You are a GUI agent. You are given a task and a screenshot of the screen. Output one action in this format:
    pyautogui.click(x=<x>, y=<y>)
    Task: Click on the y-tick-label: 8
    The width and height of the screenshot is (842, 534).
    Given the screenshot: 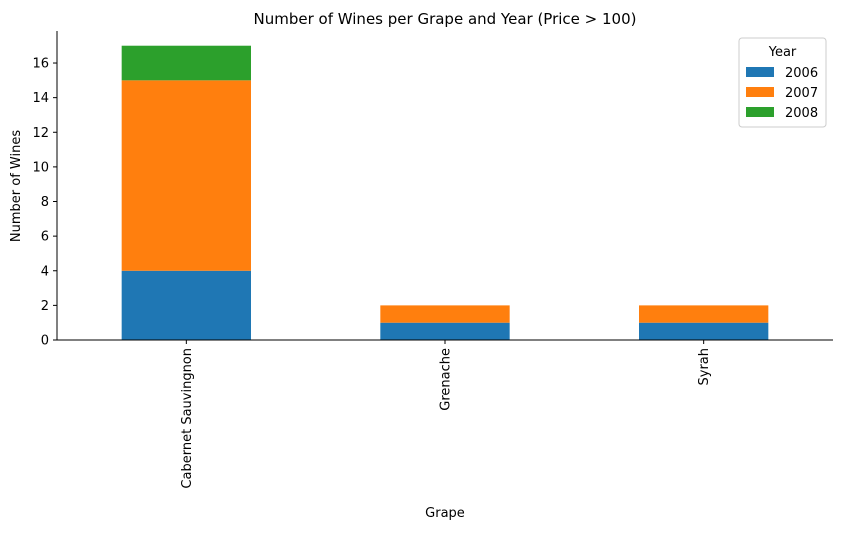 What is the action you would take?
    pyautogui.click(x=45, y=202)
    